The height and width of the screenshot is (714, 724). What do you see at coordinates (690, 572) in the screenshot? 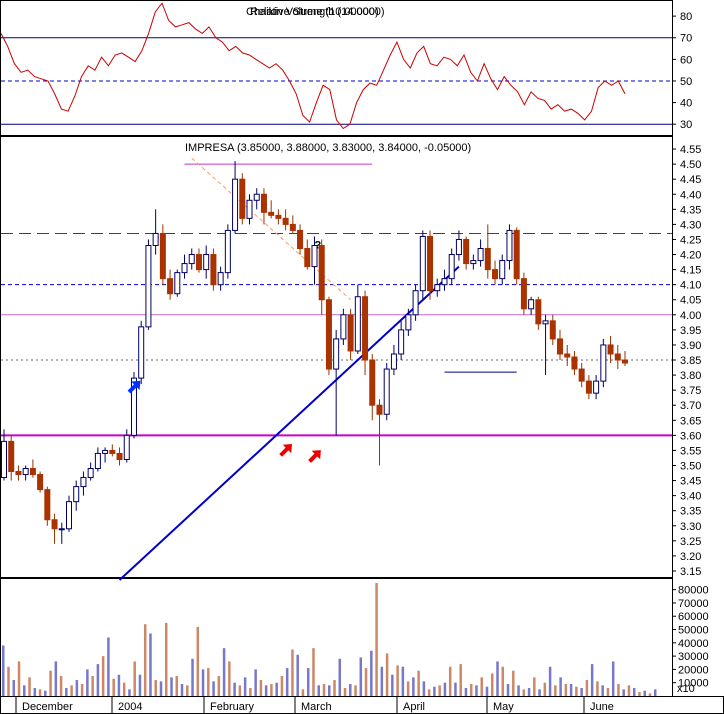
I see `price-tick-label: 3.15` at bounding box center [690, 572].